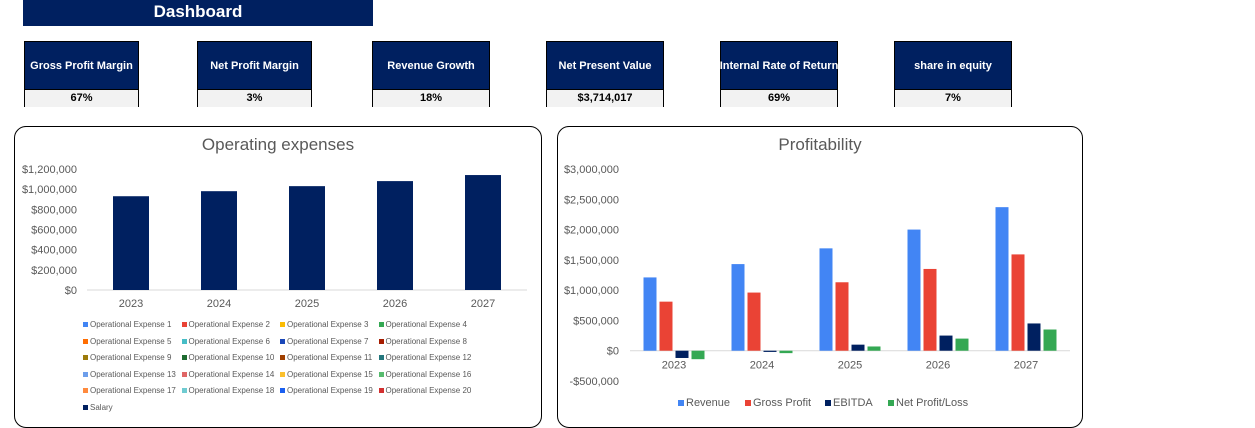 This screenshot has height=428, width=1255. I want to click on legend-label: Operational Expense 7, so click(328, 341).